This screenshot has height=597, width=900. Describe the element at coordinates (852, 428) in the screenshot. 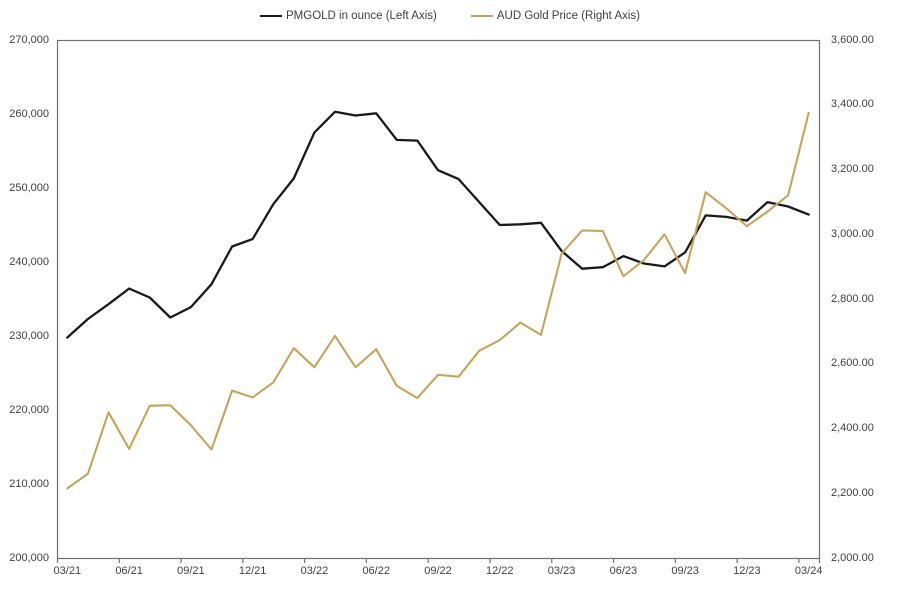

I see `right-axis-tick-label: 2,400.00` at that location.